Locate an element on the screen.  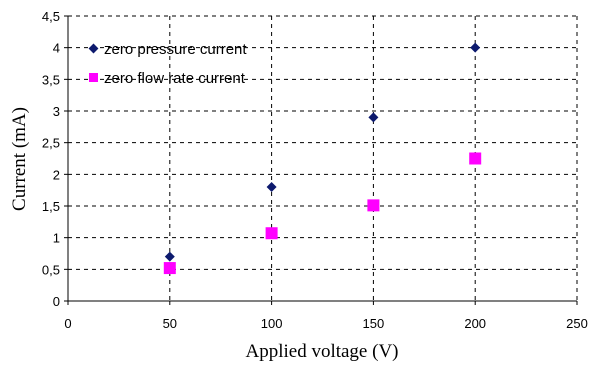
y-tick-label: 1,5 is located at coordinates (51, 206).